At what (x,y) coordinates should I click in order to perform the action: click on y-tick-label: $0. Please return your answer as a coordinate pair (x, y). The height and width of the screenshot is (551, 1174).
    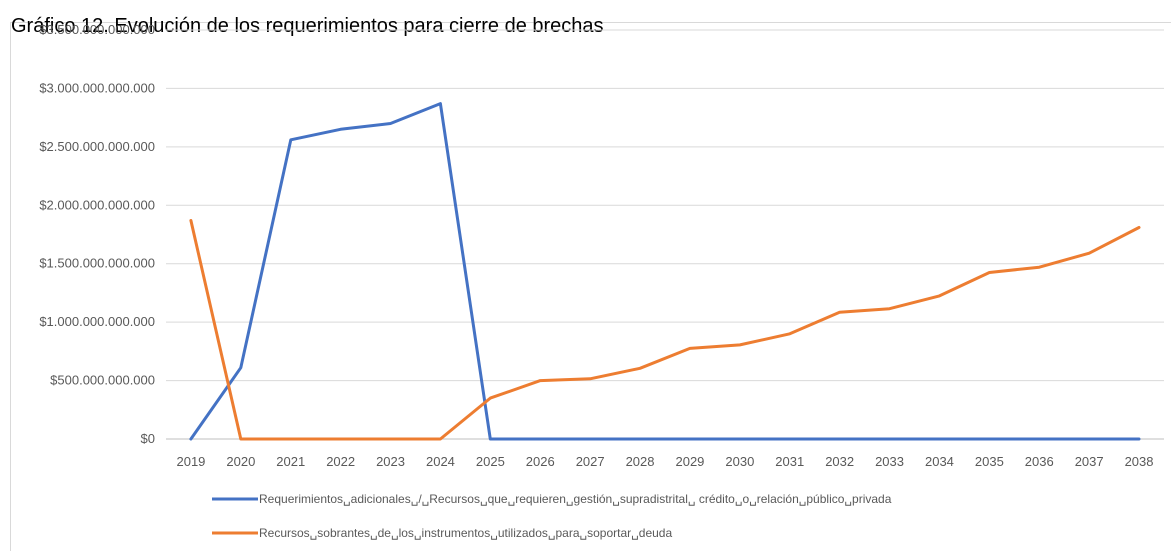
    Looking at the image, I should click on (148, 438).